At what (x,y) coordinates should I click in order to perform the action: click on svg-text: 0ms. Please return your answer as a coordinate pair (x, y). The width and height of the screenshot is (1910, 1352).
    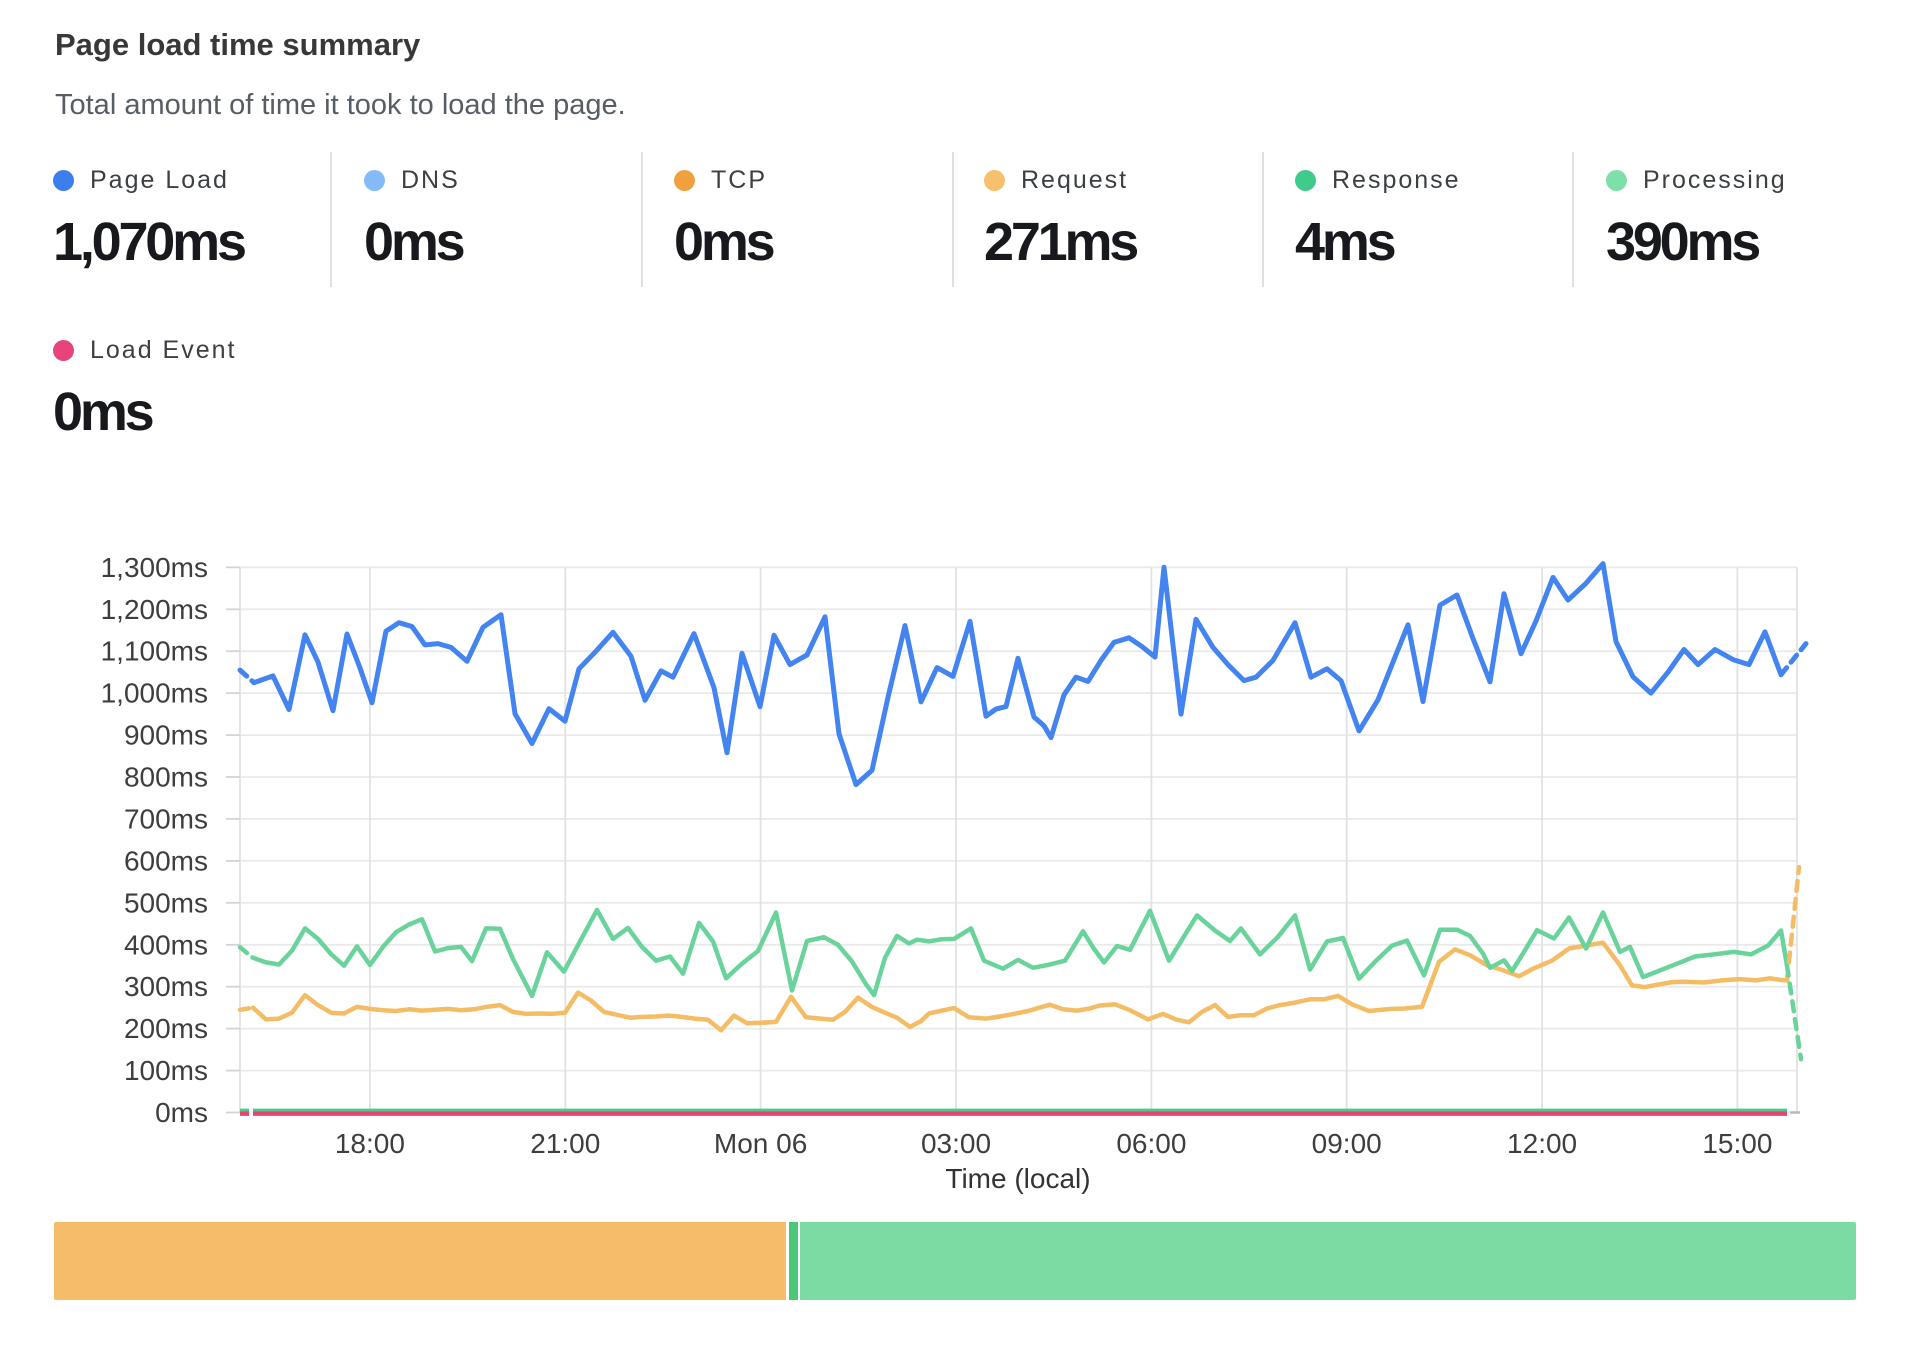
    Looking at the image, I should click on (181, 1112).